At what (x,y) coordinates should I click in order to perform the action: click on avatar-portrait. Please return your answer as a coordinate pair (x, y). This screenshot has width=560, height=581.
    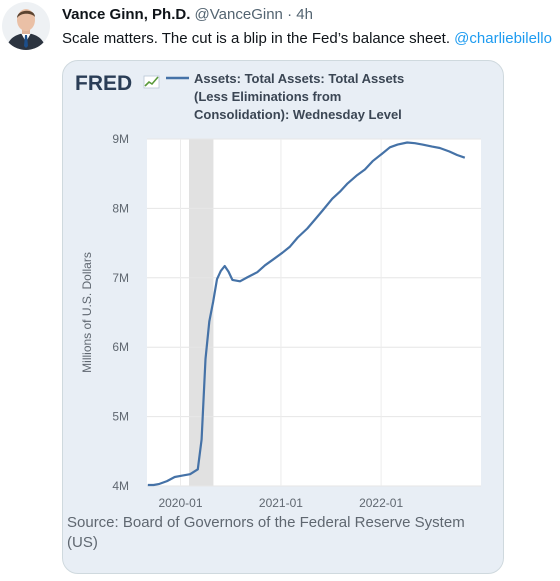
    Looking at the image, I should click on (26, 26).